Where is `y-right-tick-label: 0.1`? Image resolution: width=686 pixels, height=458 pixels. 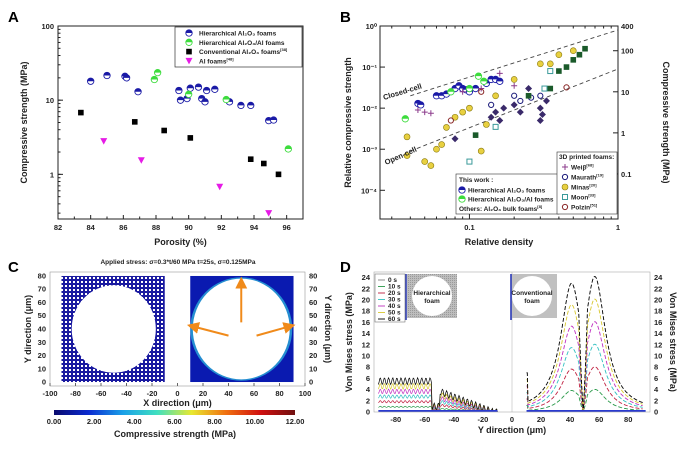 y-right-tick-label: 0.1 is located at coordinates (626, 174).